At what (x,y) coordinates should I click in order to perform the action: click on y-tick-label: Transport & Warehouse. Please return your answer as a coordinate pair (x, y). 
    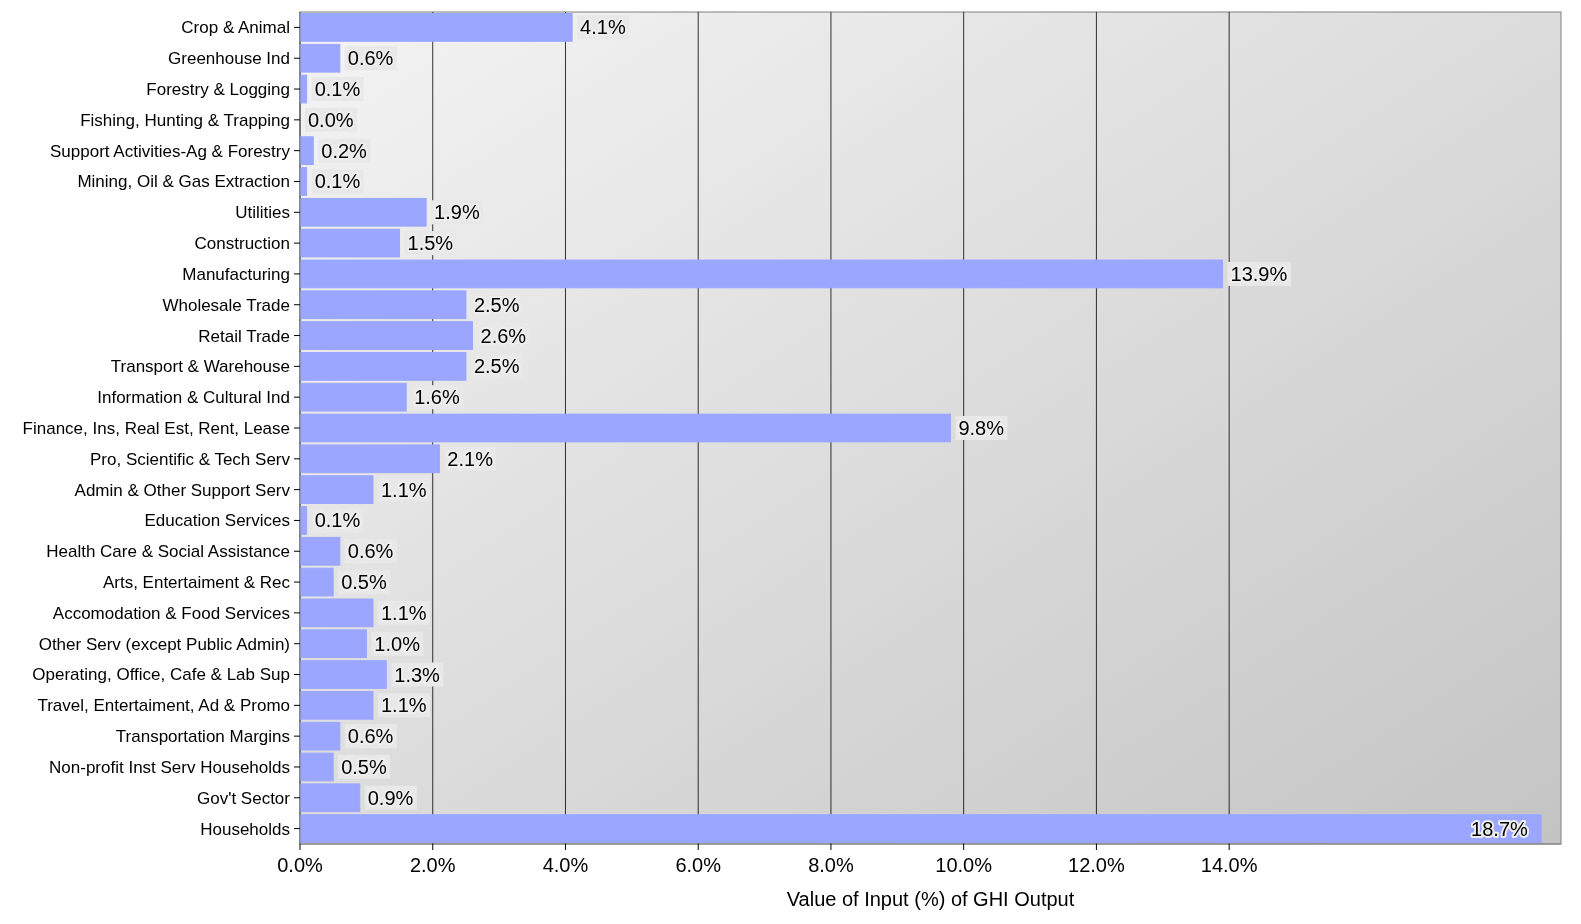
    Looking at the image, I should click on (200, 367).